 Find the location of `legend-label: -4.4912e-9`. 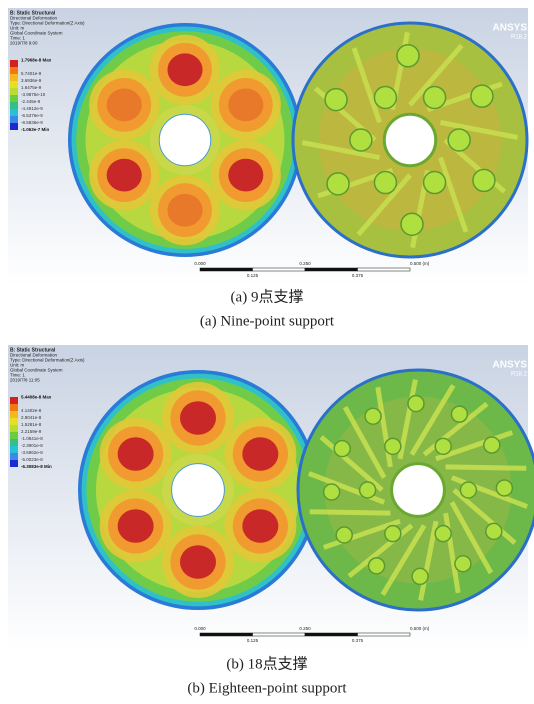

legend-label: -4.4912e-9 is located at coordinates (32, 108).